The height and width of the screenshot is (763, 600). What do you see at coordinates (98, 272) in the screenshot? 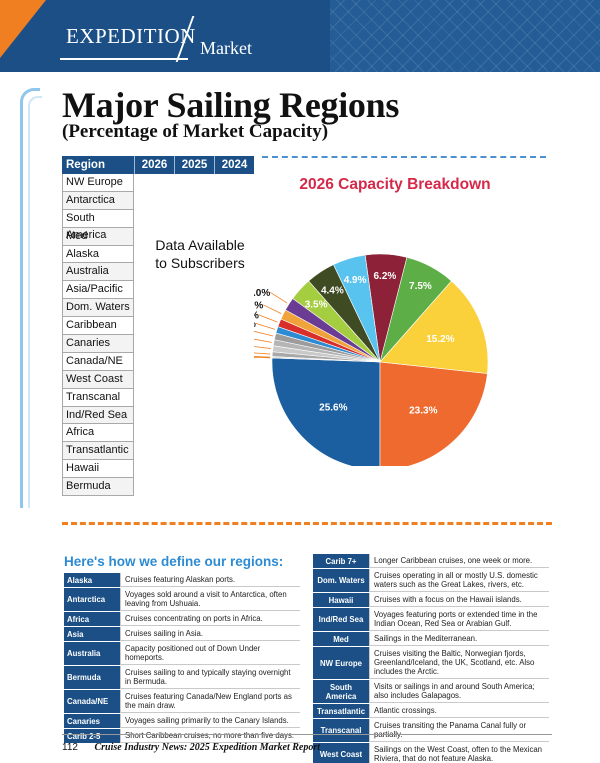
I see `region-row: Australia` at bounding box center [98, 272].